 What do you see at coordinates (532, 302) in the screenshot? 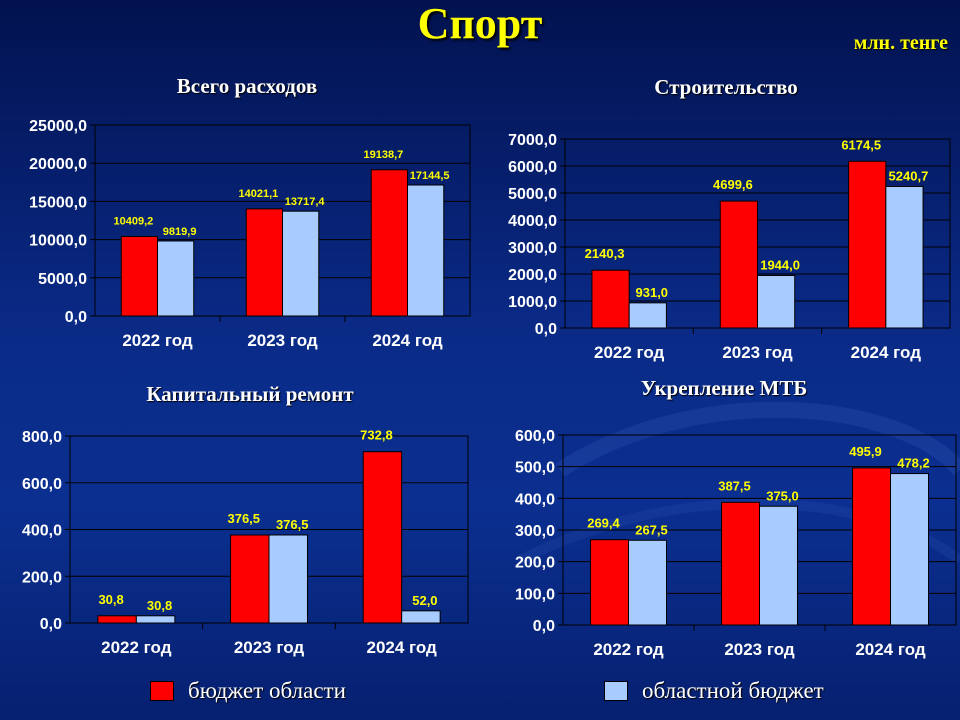
I see `y-tick-label: 1000,0` at bounding box center [532, 302].